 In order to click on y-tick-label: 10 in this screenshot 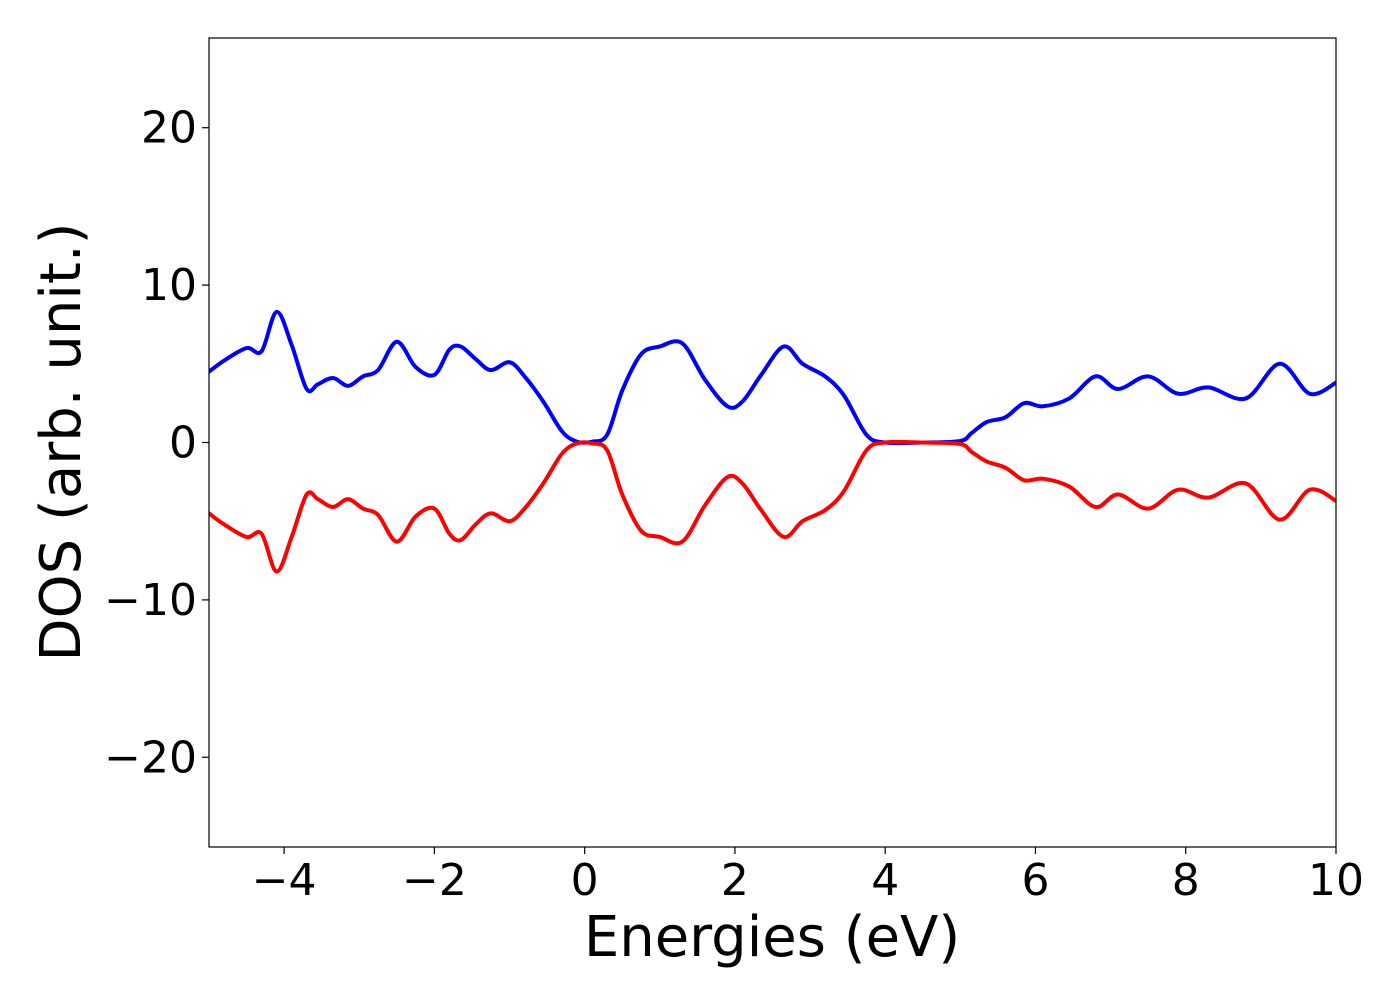, I will do `click(169, 285)`.